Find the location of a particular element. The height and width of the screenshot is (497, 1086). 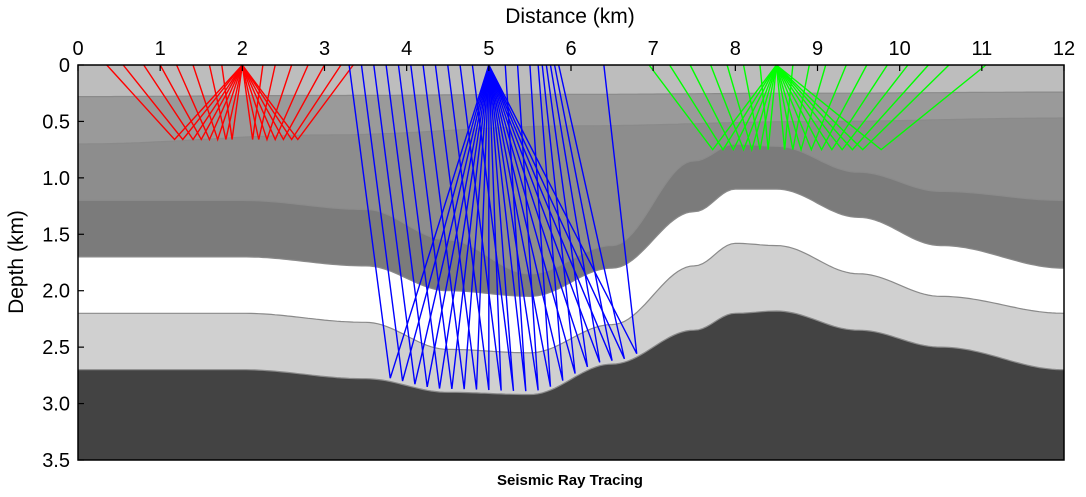

y-tick-label: 2.0 is located at coordinates (56, 292).